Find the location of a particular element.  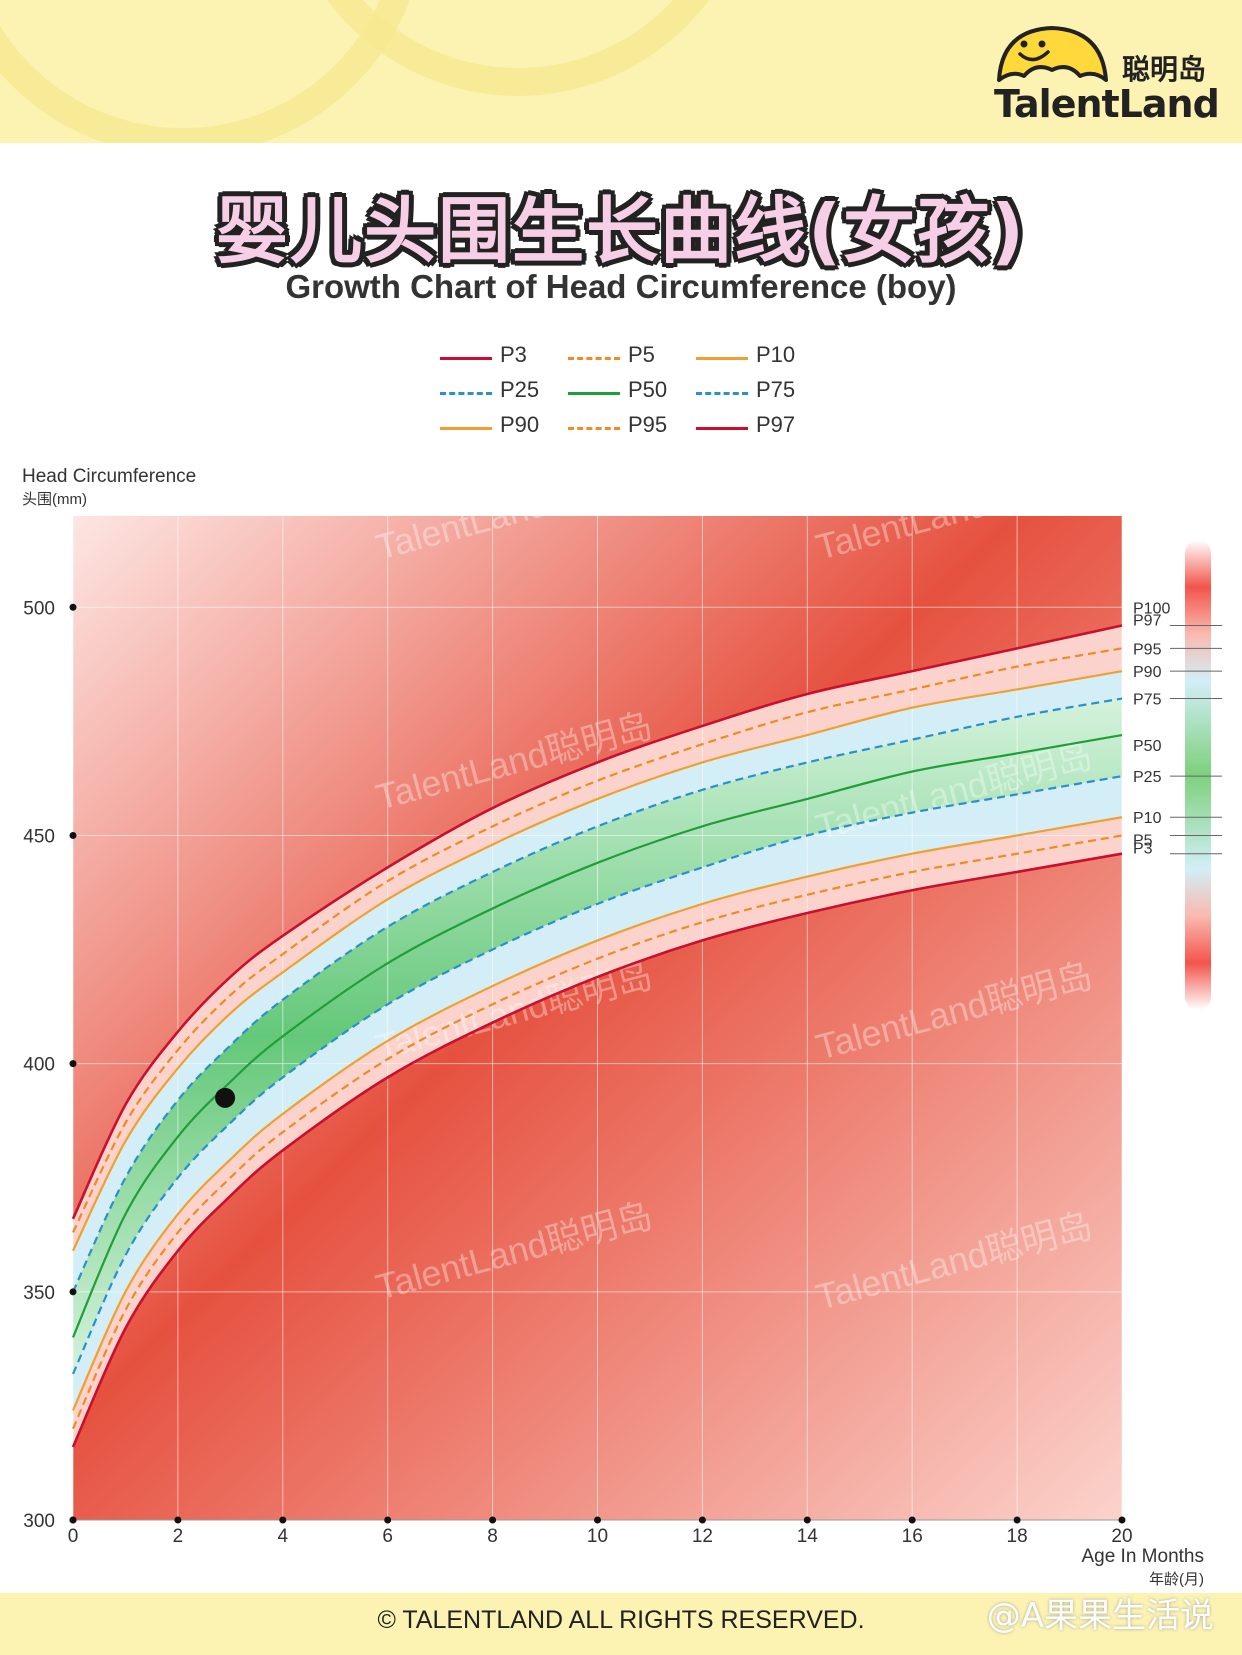

chart-legend: P3 P5 P10 P25 P50 P75 P90 P95 P97 is located at coordinates (640, 397).